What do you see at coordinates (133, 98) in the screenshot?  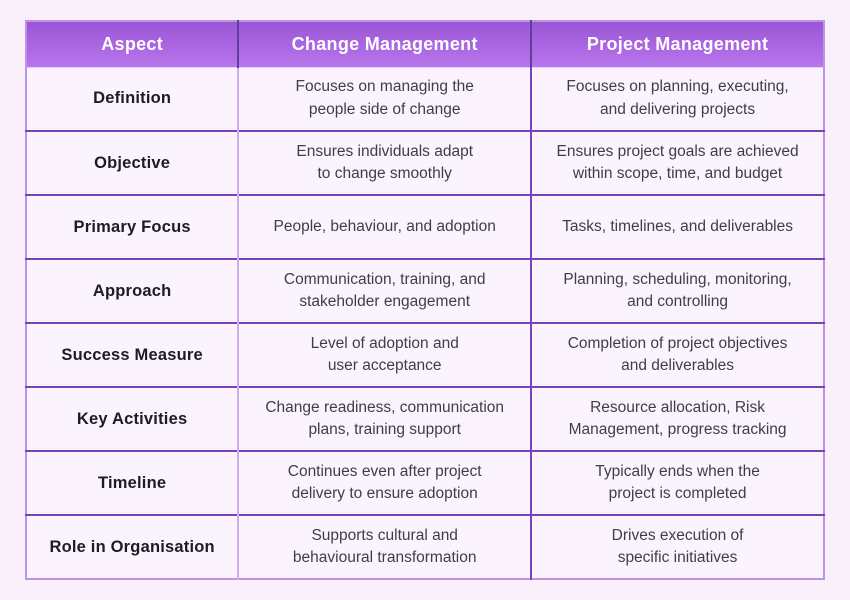 I see `aspect-label: Definition` at bounding box center [133, 98].